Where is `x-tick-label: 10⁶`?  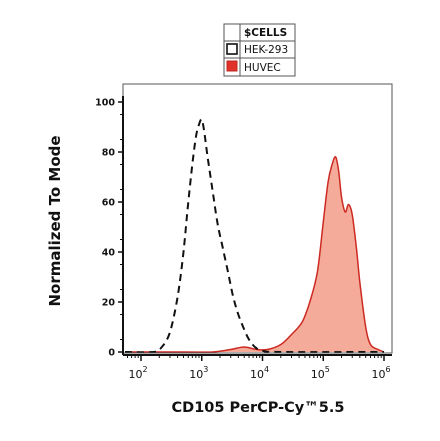 x-tick-label: 10⁶ is located at coordinates (380, 373).